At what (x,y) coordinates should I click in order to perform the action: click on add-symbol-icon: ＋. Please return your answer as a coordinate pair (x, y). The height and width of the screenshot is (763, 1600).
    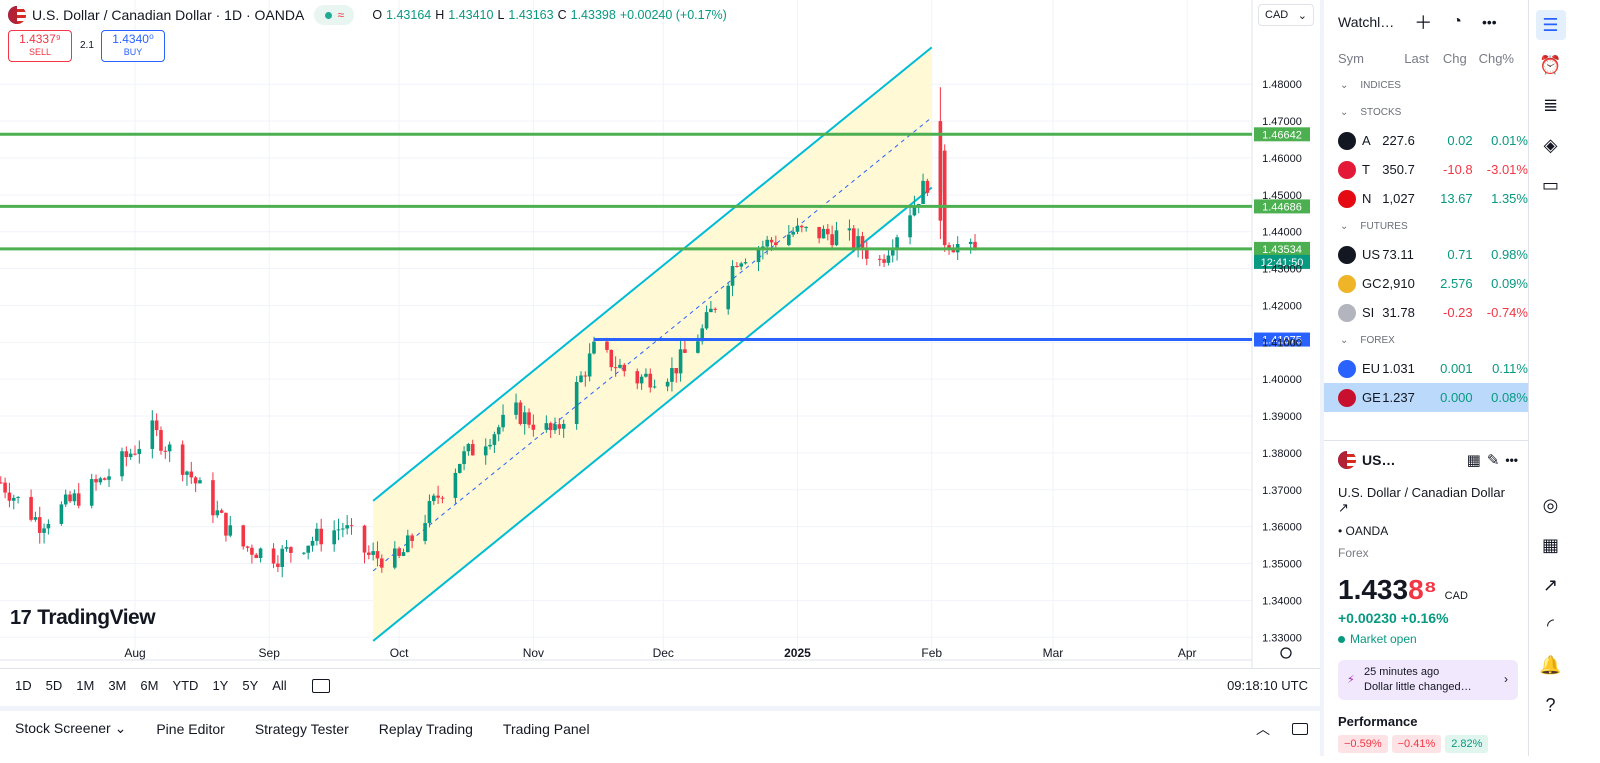
    Looking at the image, I should click on (1423, 23).